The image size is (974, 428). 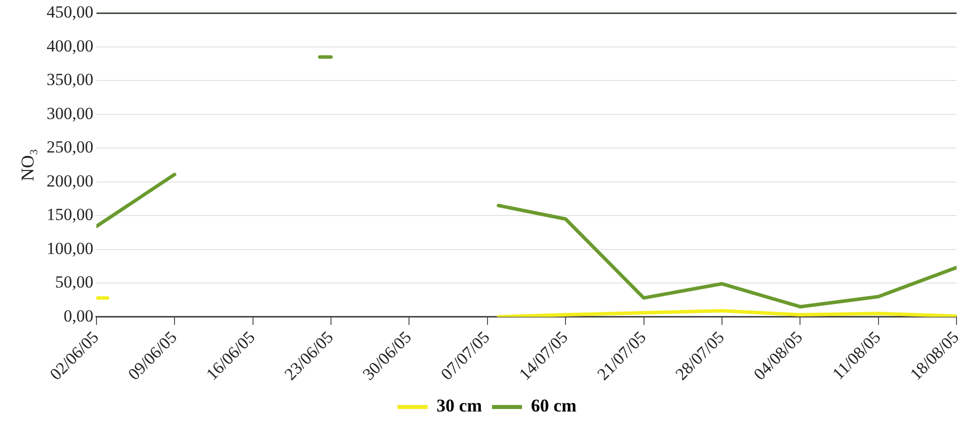 I want to click on y-tick-label: 150,00, so click(x=70, y=214).